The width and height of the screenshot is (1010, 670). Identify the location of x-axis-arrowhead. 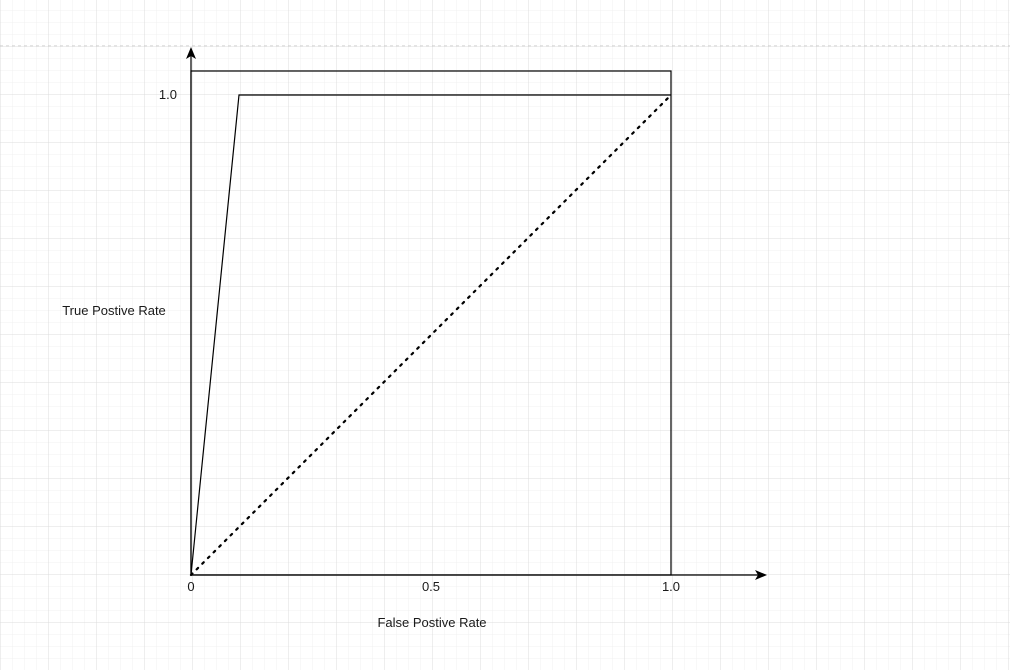
(761, 575).